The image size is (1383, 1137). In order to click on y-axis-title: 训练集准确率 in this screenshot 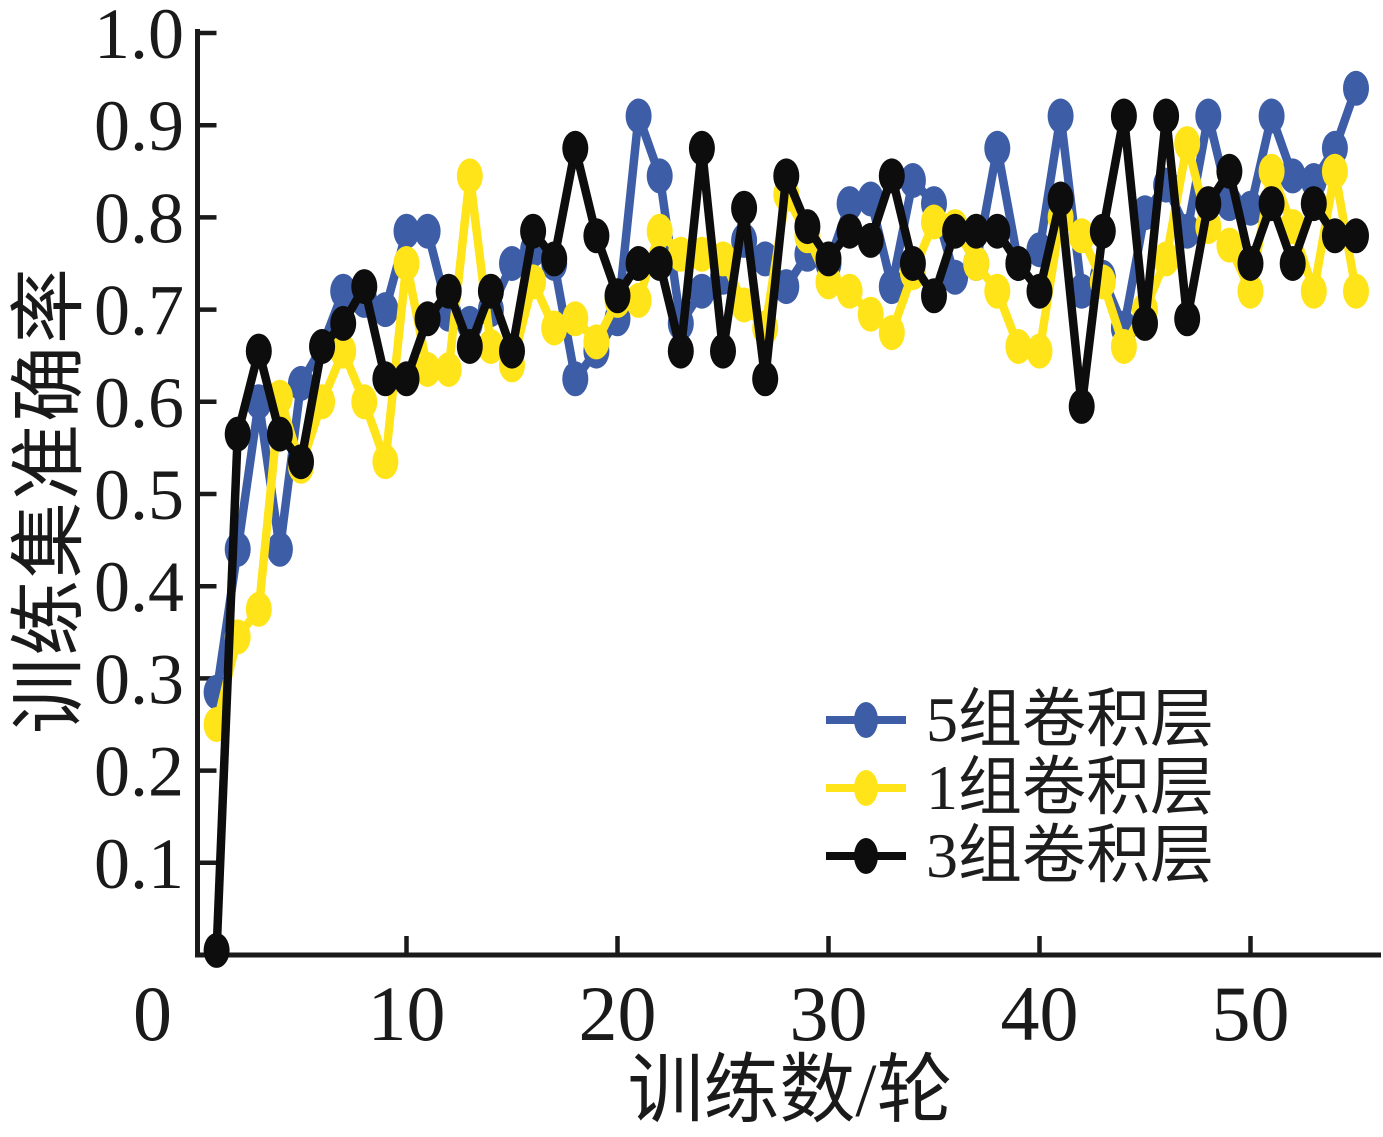, I will do `click(50, 500)`.